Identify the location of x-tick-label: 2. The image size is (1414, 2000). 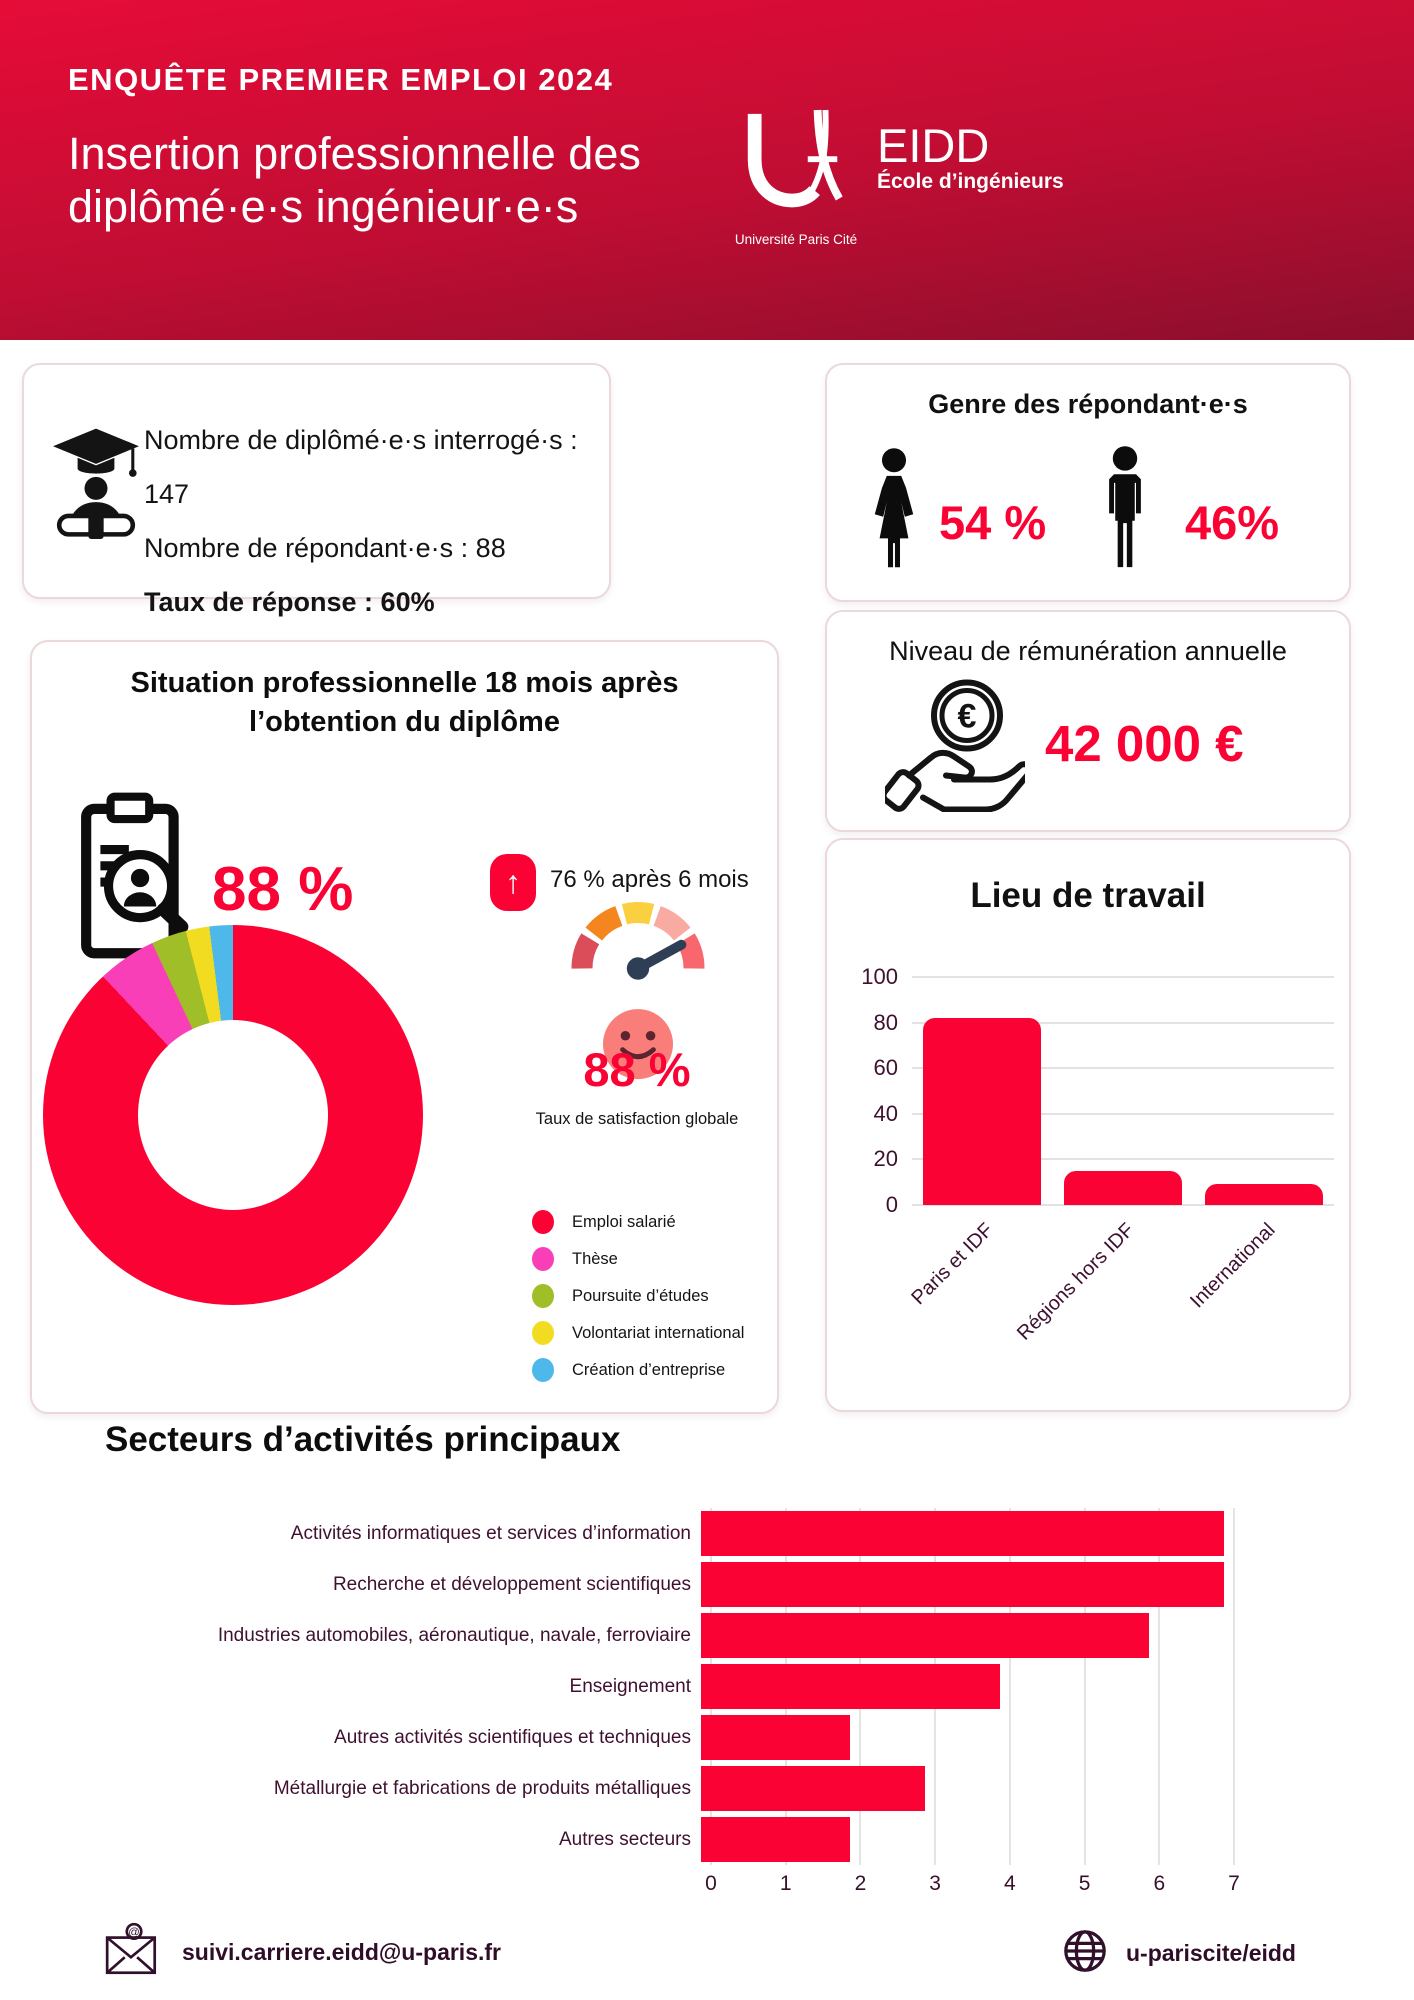
(860, 1883).